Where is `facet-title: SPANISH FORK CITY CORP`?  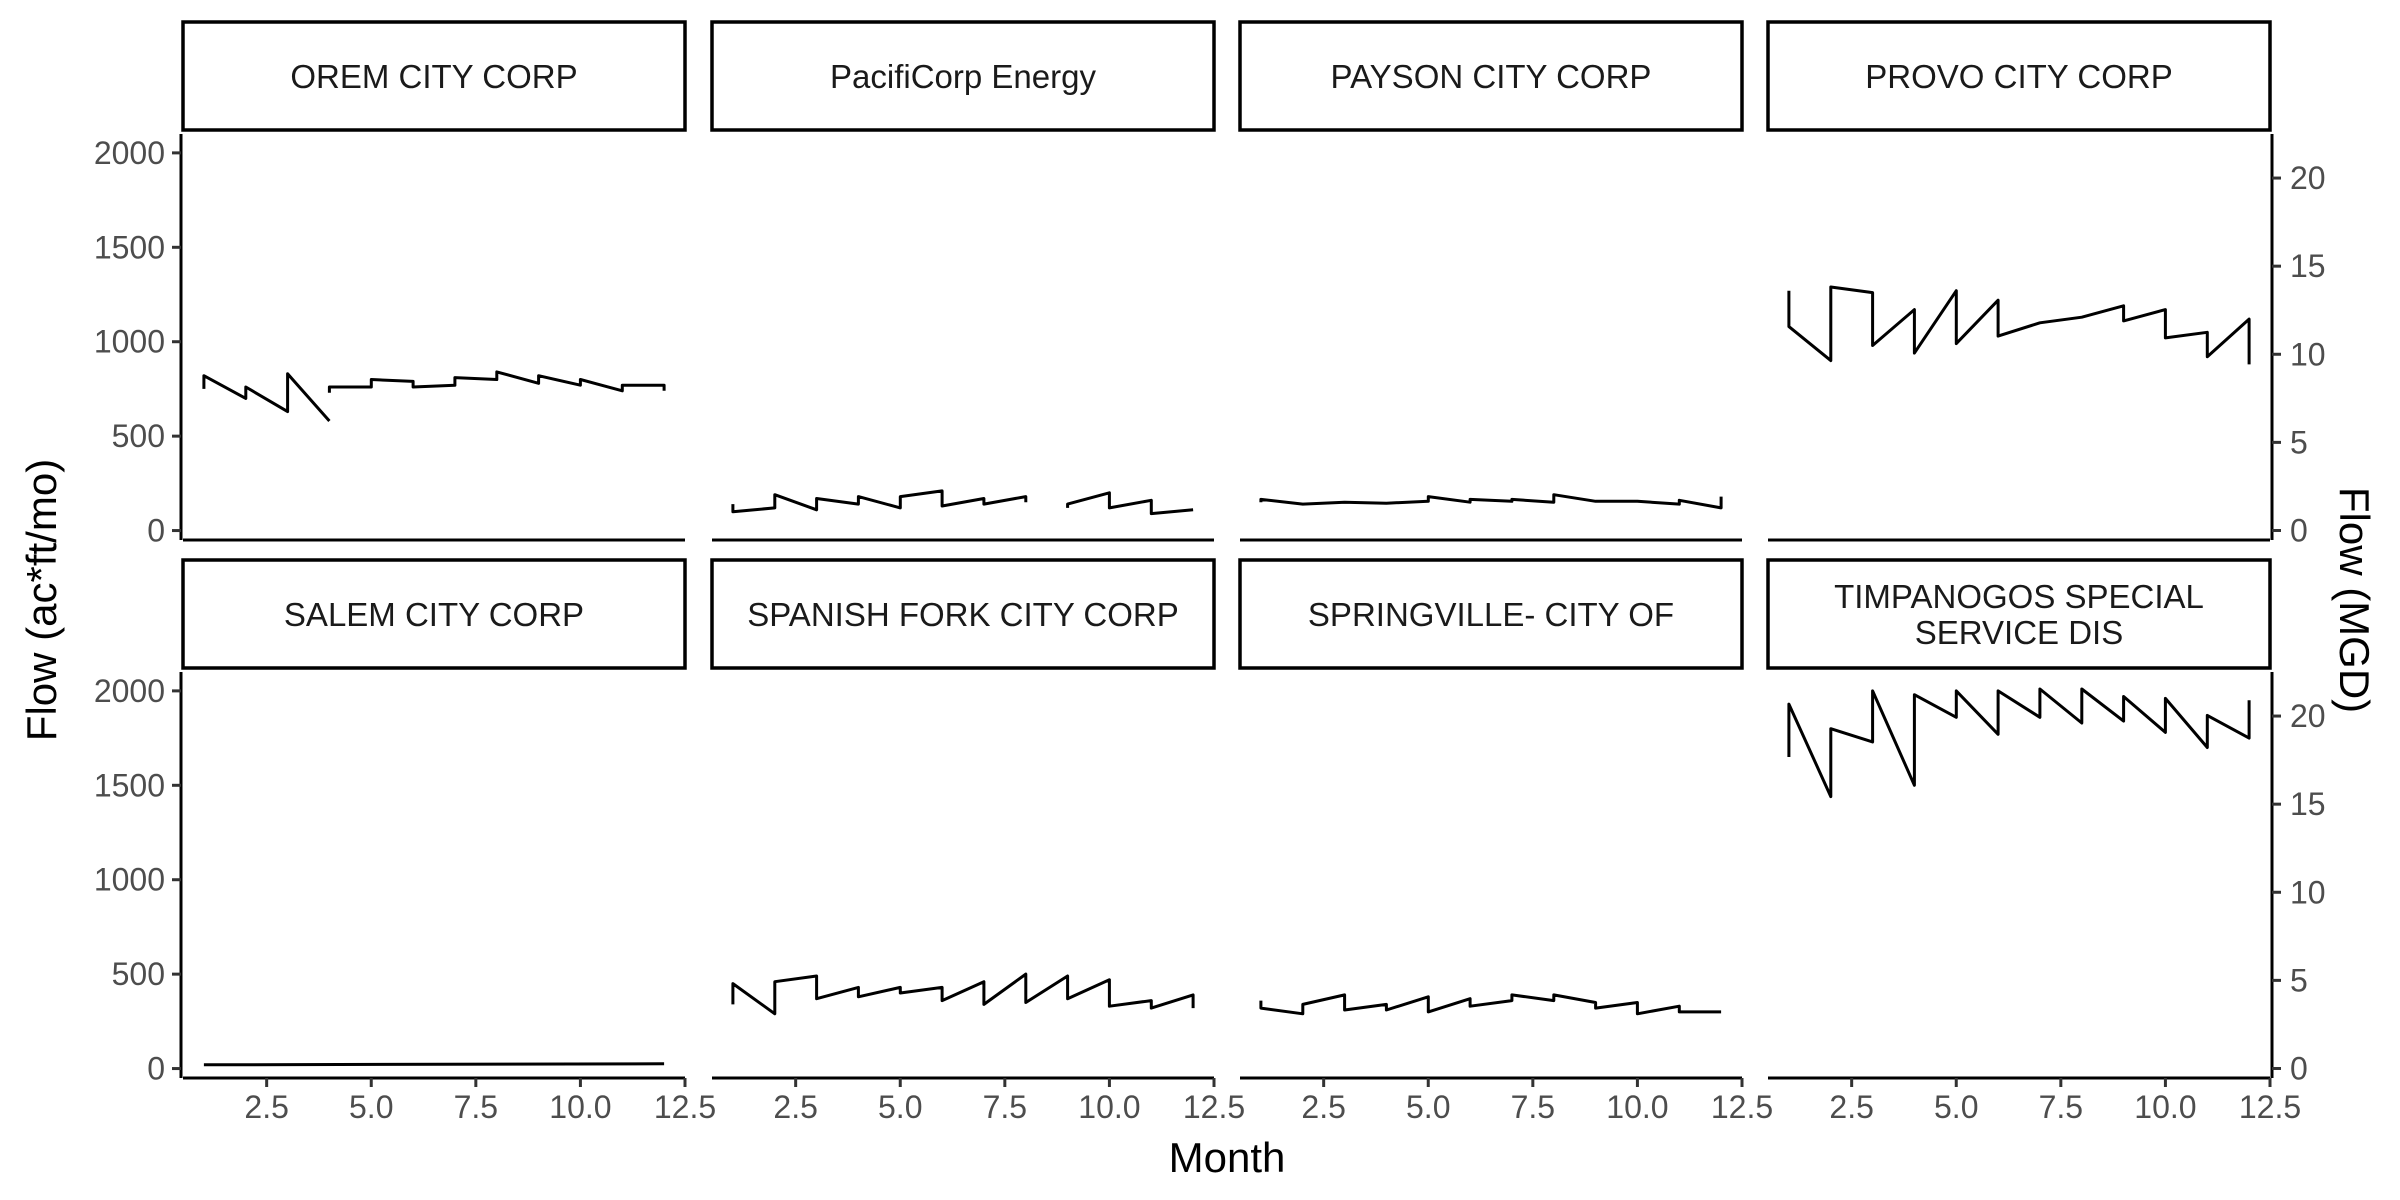
facet-title: SPANISH FORK CITY CORP is located at coordinates (963, 614).